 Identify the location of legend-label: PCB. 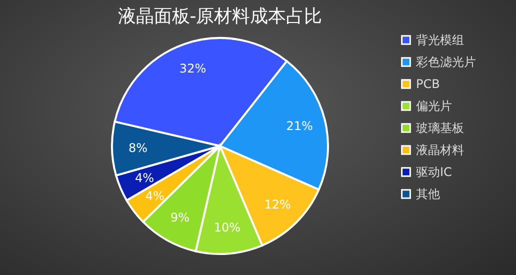
(428, 84).